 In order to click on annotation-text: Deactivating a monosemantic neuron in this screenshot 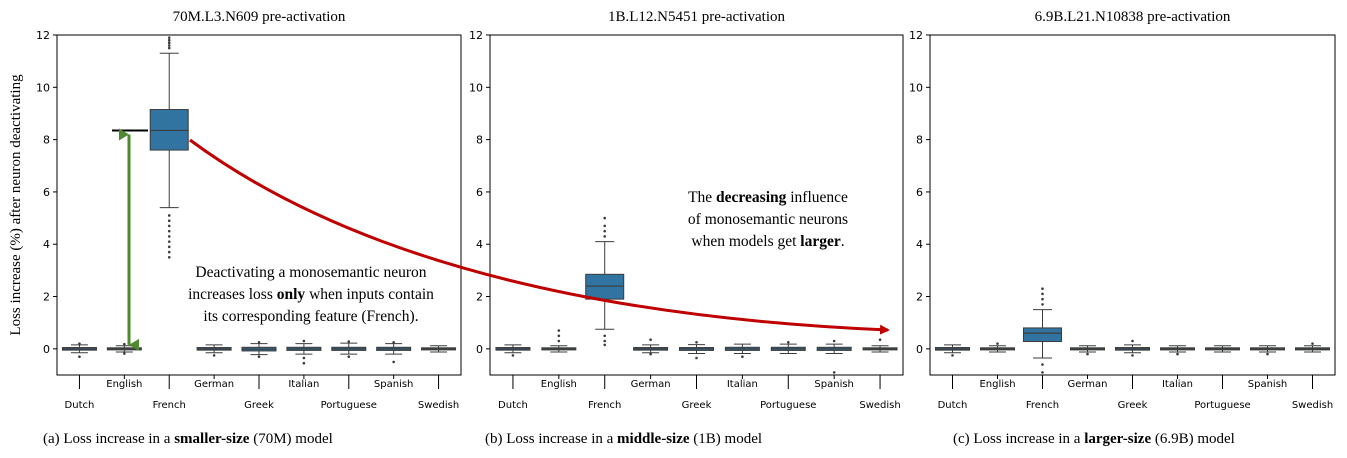, I will do `click(310, 272)`.